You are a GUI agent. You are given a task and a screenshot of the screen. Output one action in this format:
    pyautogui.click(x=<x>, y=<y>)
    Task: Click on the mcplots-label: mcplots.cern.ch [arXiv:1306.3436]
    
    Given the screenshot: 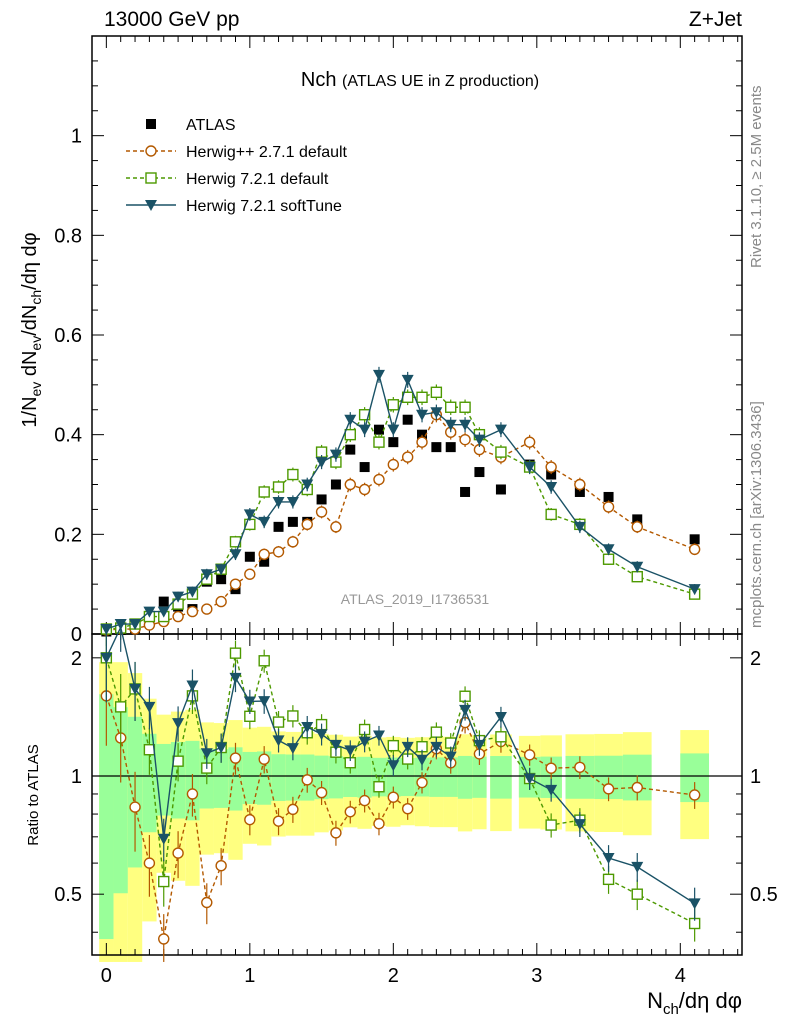 What is the action you would take?
    pyautogui.click(x=756, y=514)
    